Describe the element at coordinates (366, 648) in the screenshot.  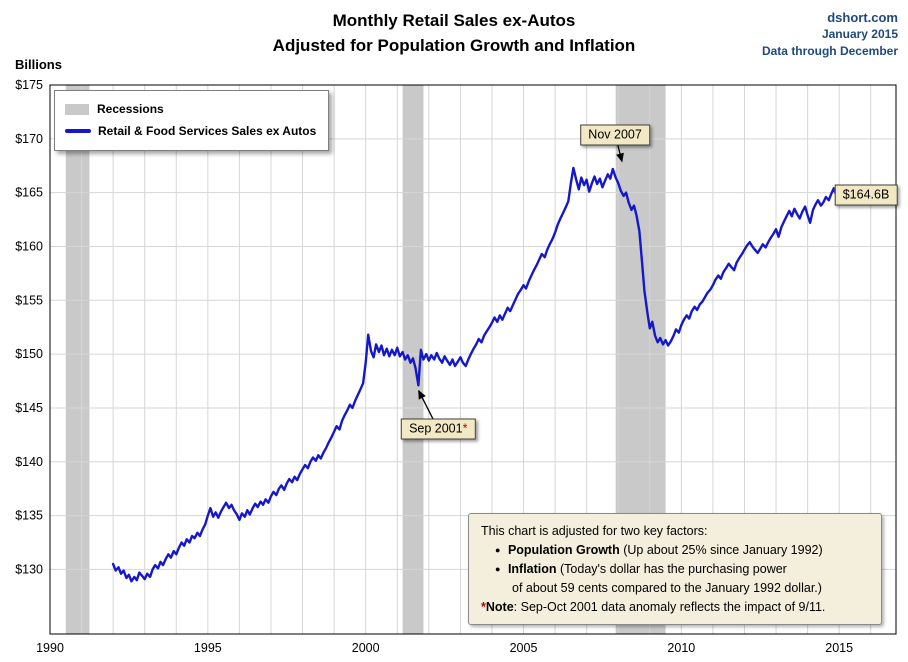
I see `x-tick-label: 2000` at that location.